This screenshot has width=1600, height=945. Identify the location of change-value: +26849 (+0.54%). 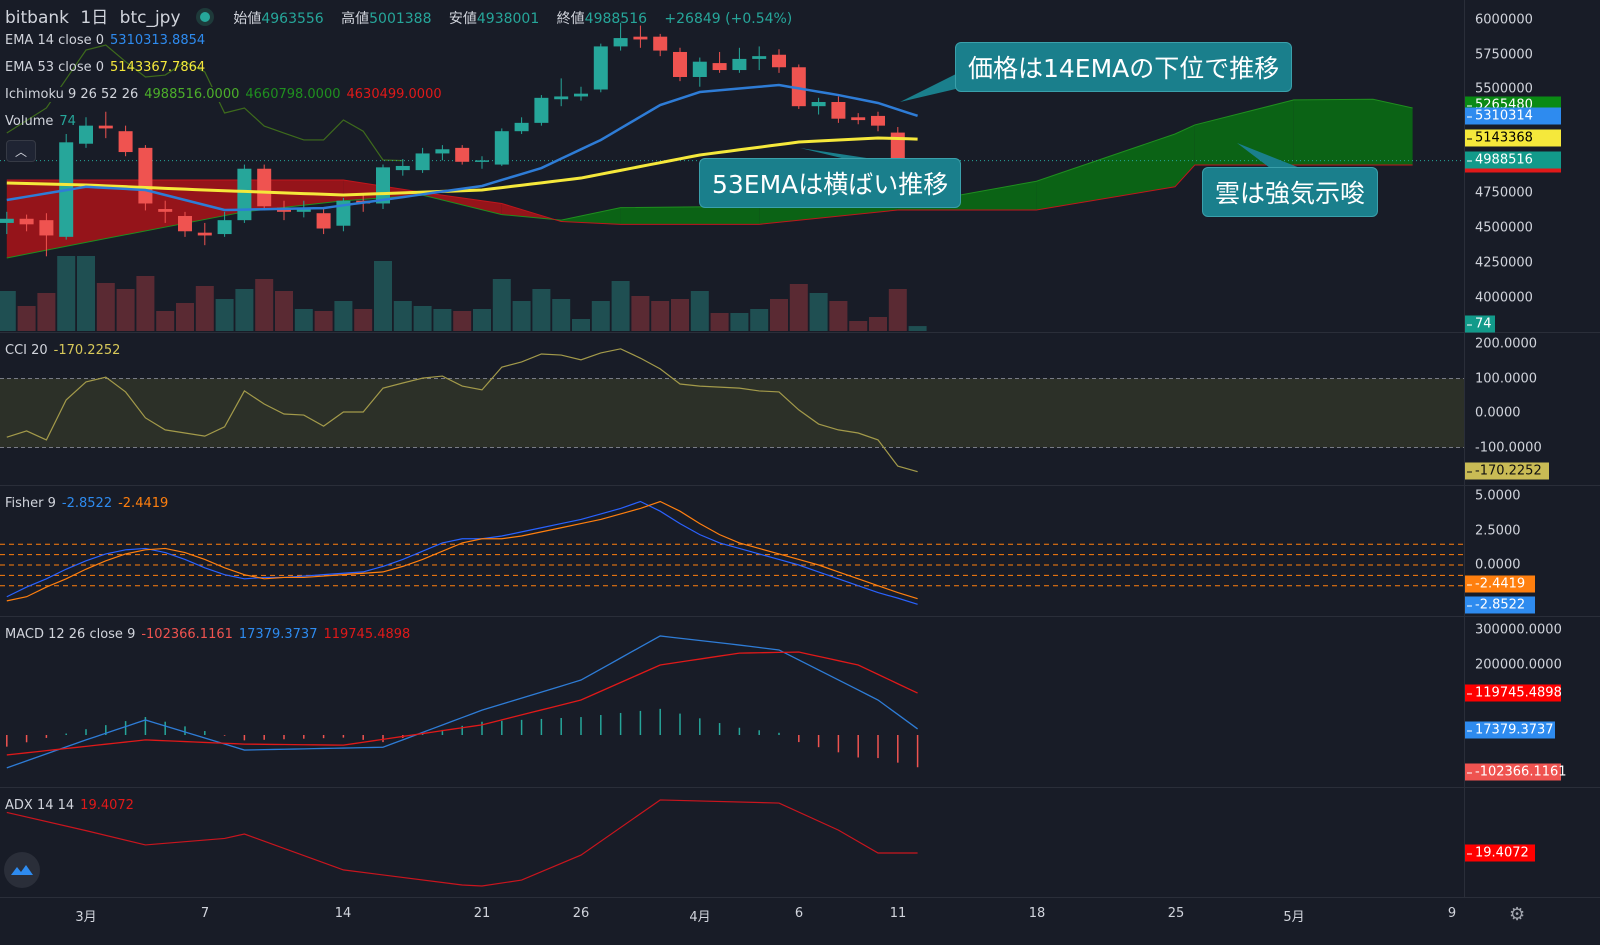
(728, 19).